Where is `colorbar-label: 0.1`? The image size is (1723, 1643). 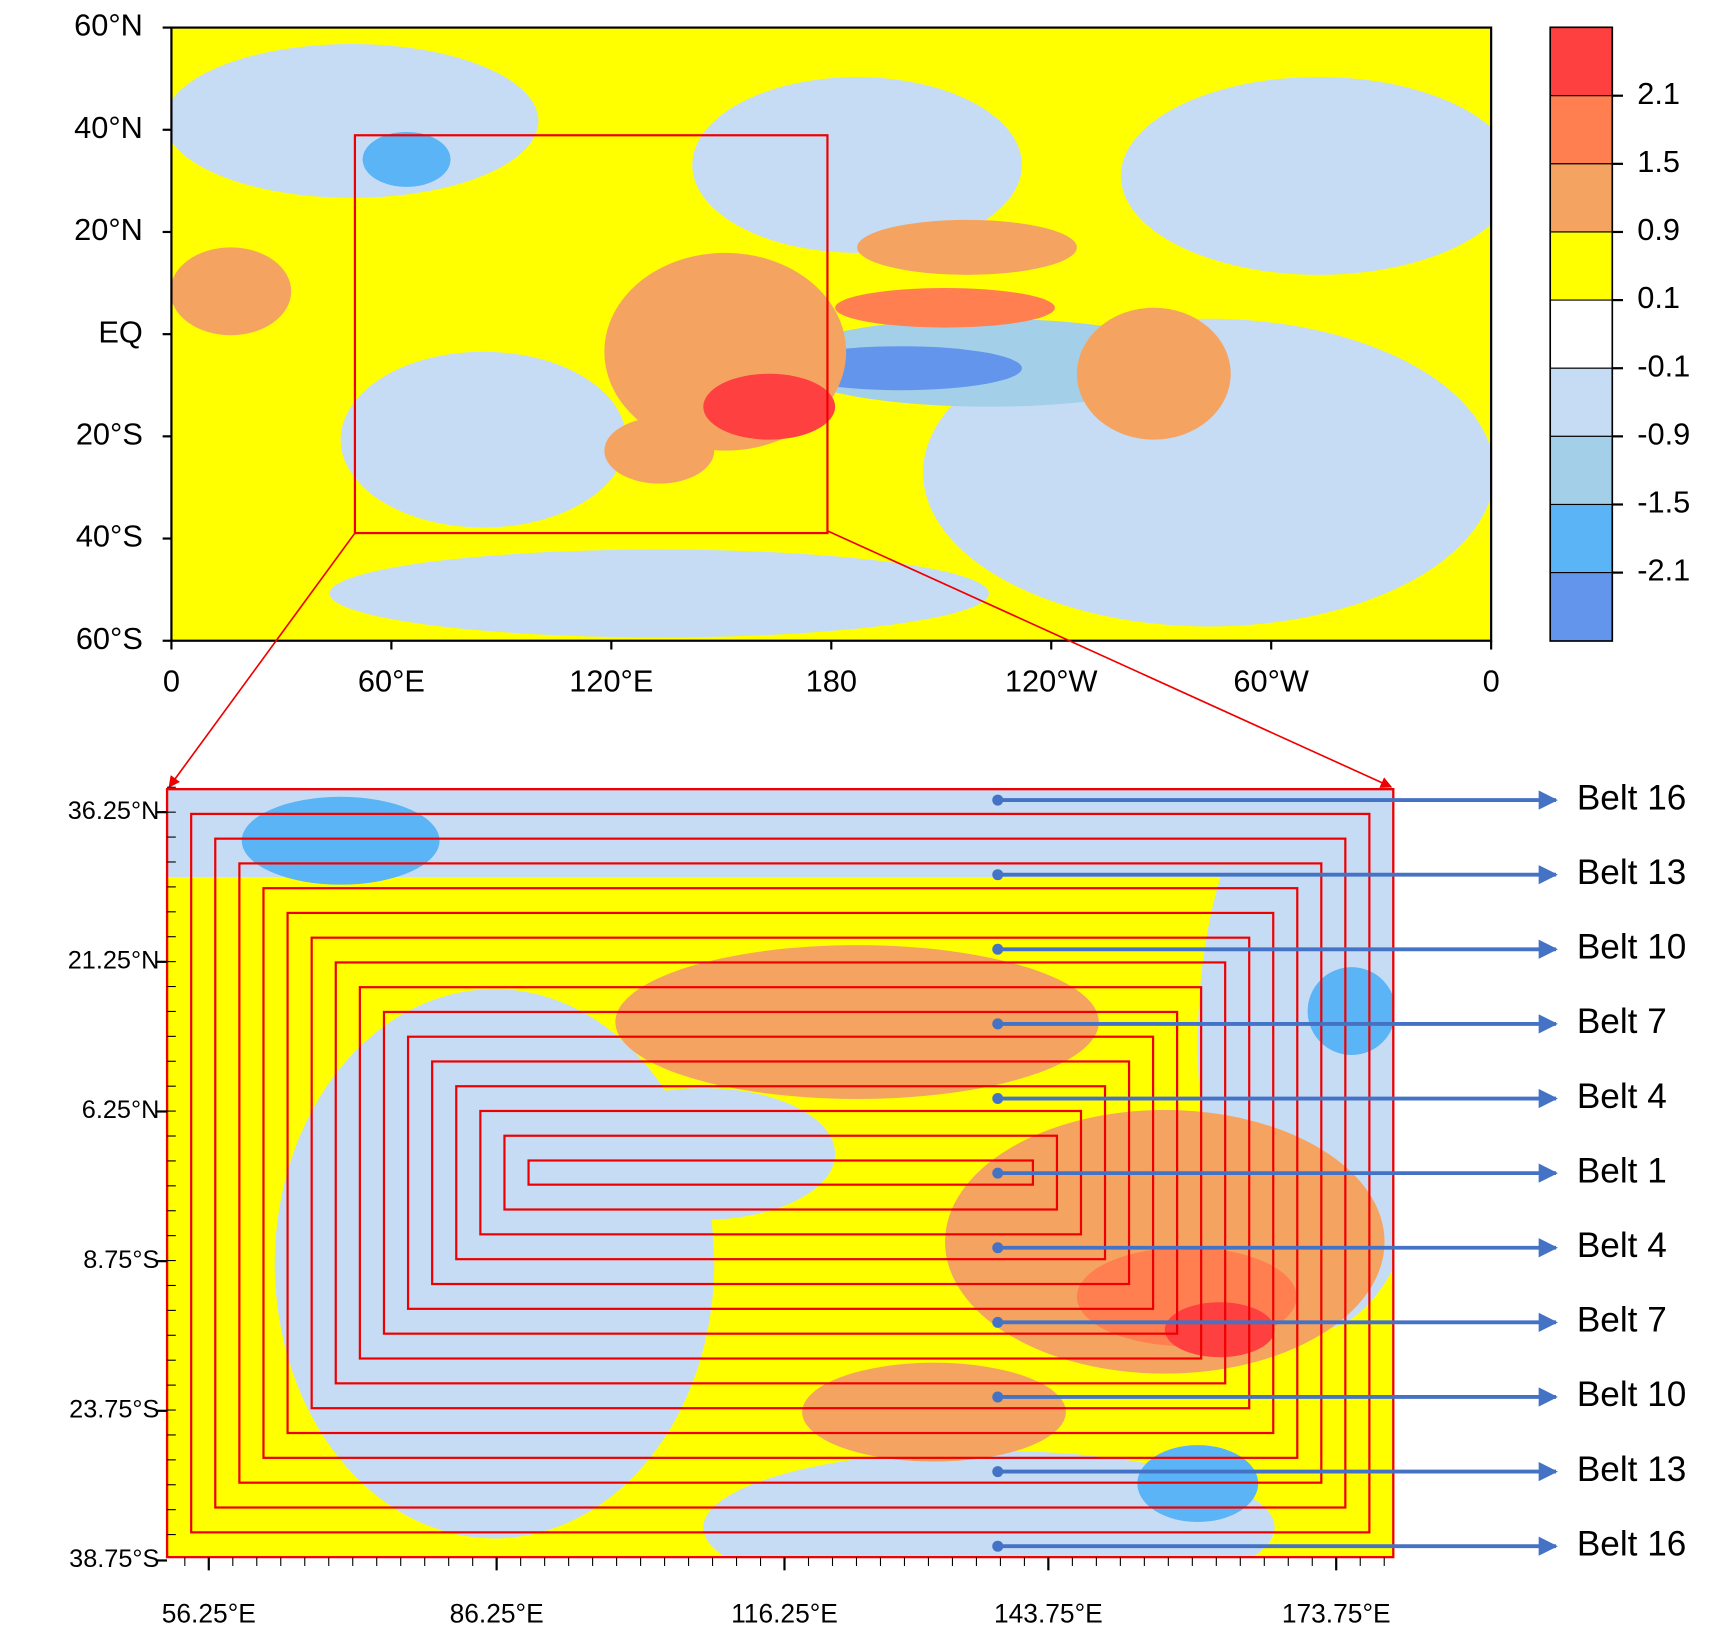
colorbar-label: 0.1 is located at coordinates (1658, 297).